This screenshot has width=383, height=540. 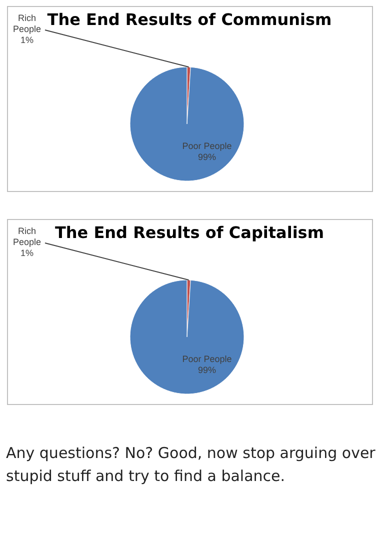 I want to click on chart-title: The End Results of Communism, so click(x=189, y=19).